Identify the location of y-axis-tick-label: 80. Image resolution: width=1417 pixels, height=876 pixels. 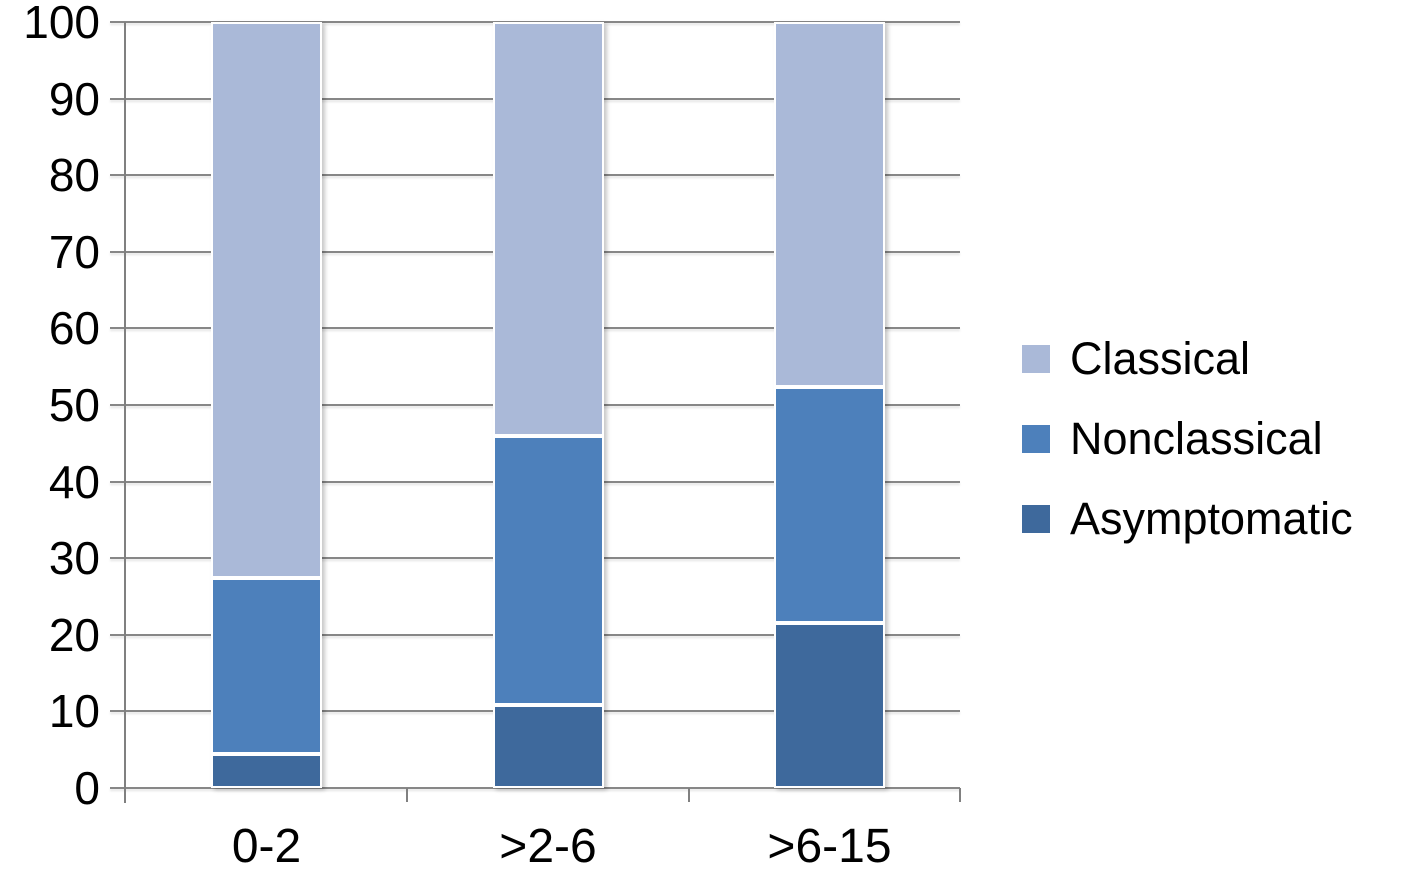
(74, 175).